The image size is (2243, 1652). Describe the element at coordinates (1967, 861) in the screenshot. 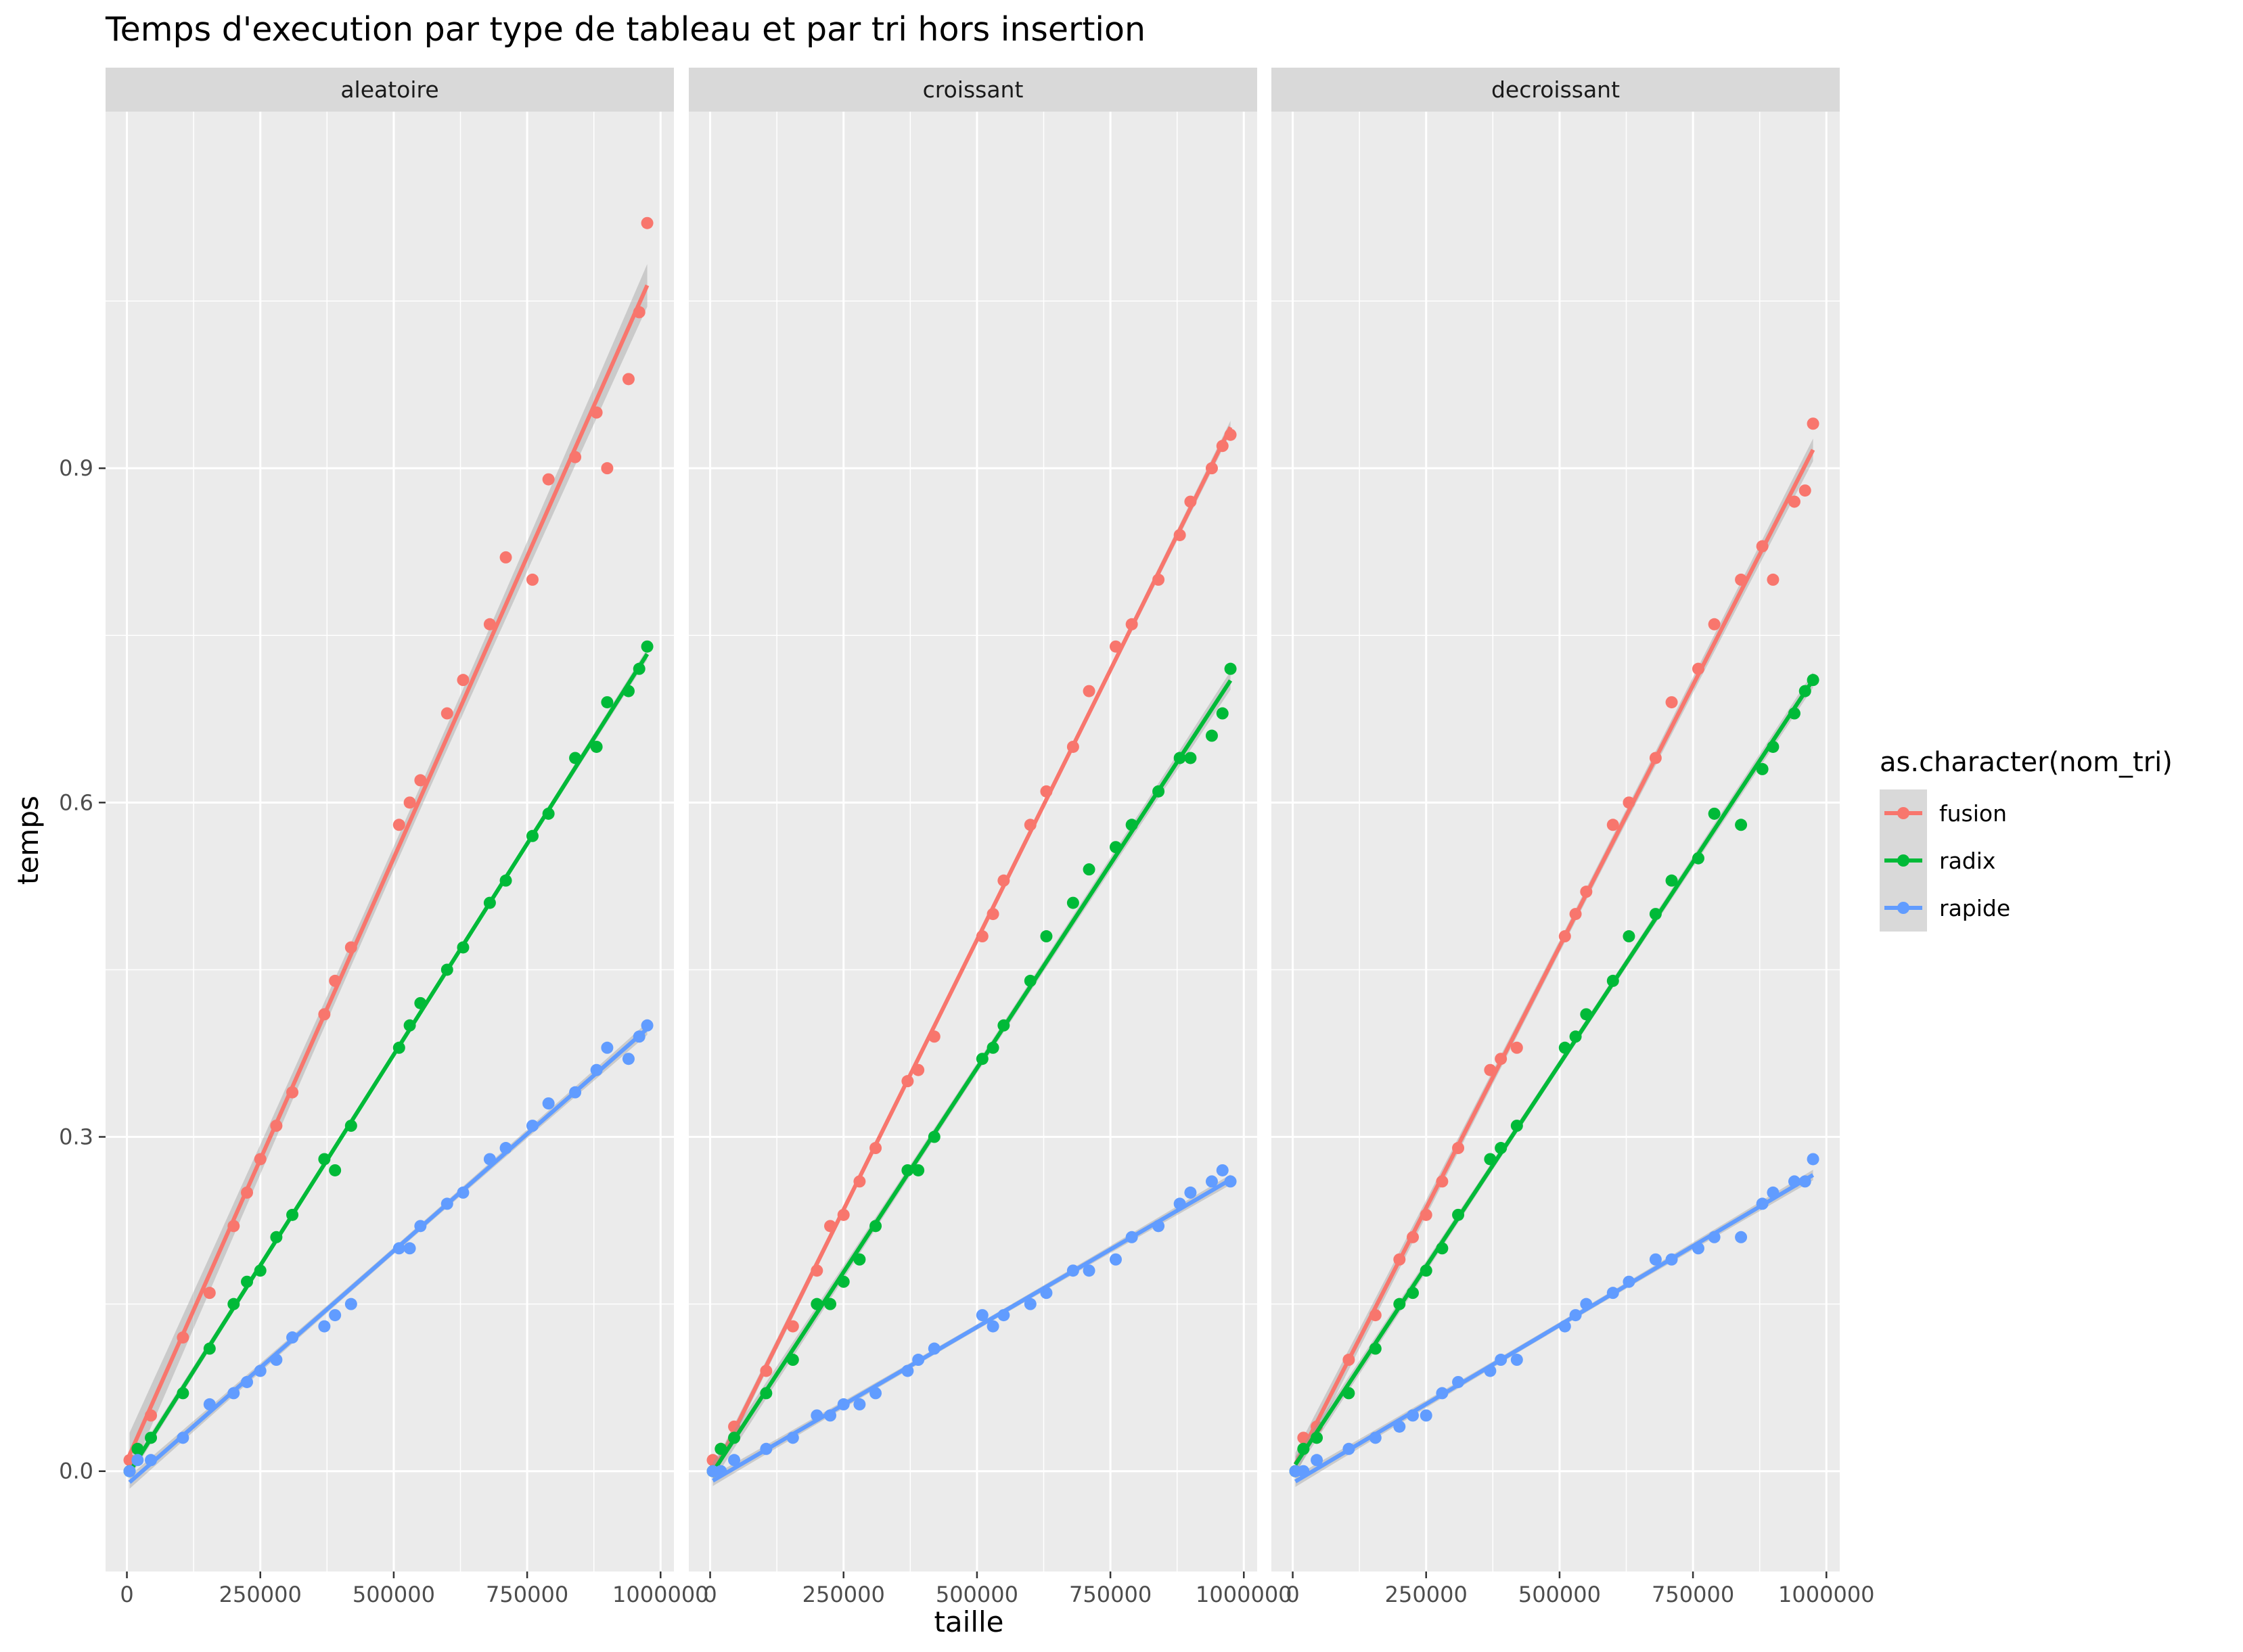

I see `legend-label: radix` at that location.